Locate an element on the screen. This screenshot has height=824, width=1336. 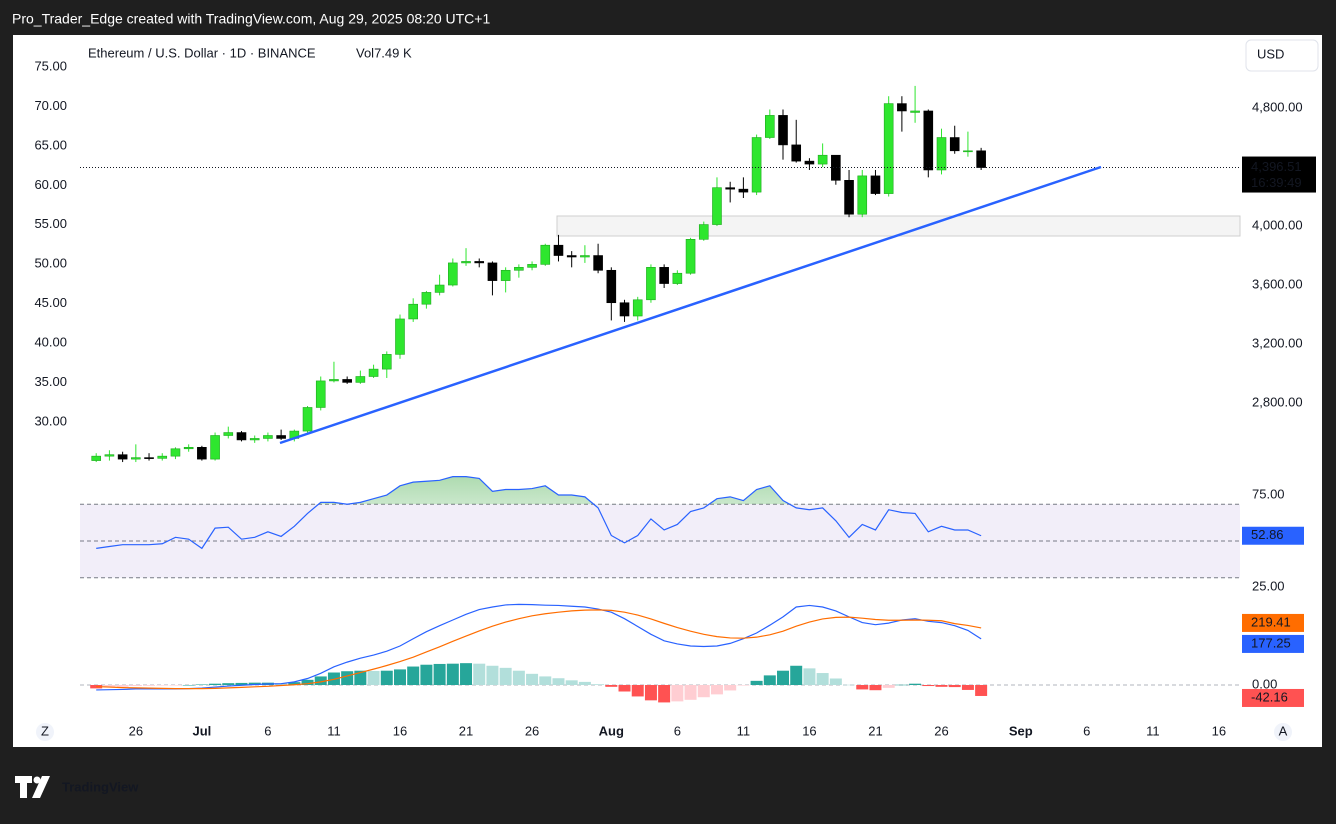
zoom-button is located at coordinates (45, 732).